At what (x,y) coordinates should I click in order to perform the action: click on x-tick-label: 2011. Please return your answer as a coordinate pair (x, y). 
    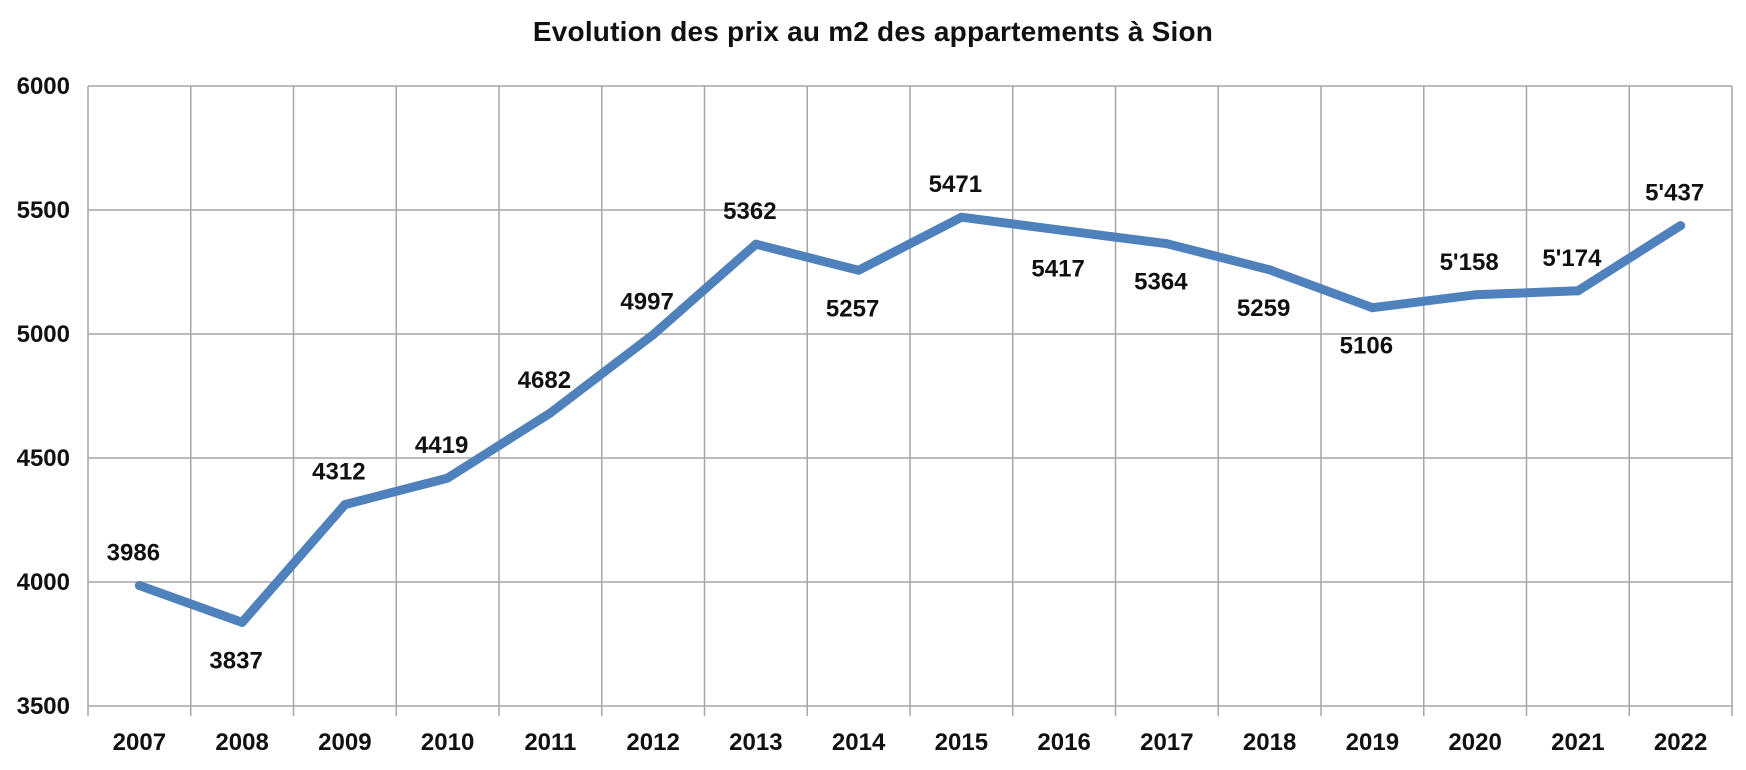
    Looking at the image, I should click on (550, 742).